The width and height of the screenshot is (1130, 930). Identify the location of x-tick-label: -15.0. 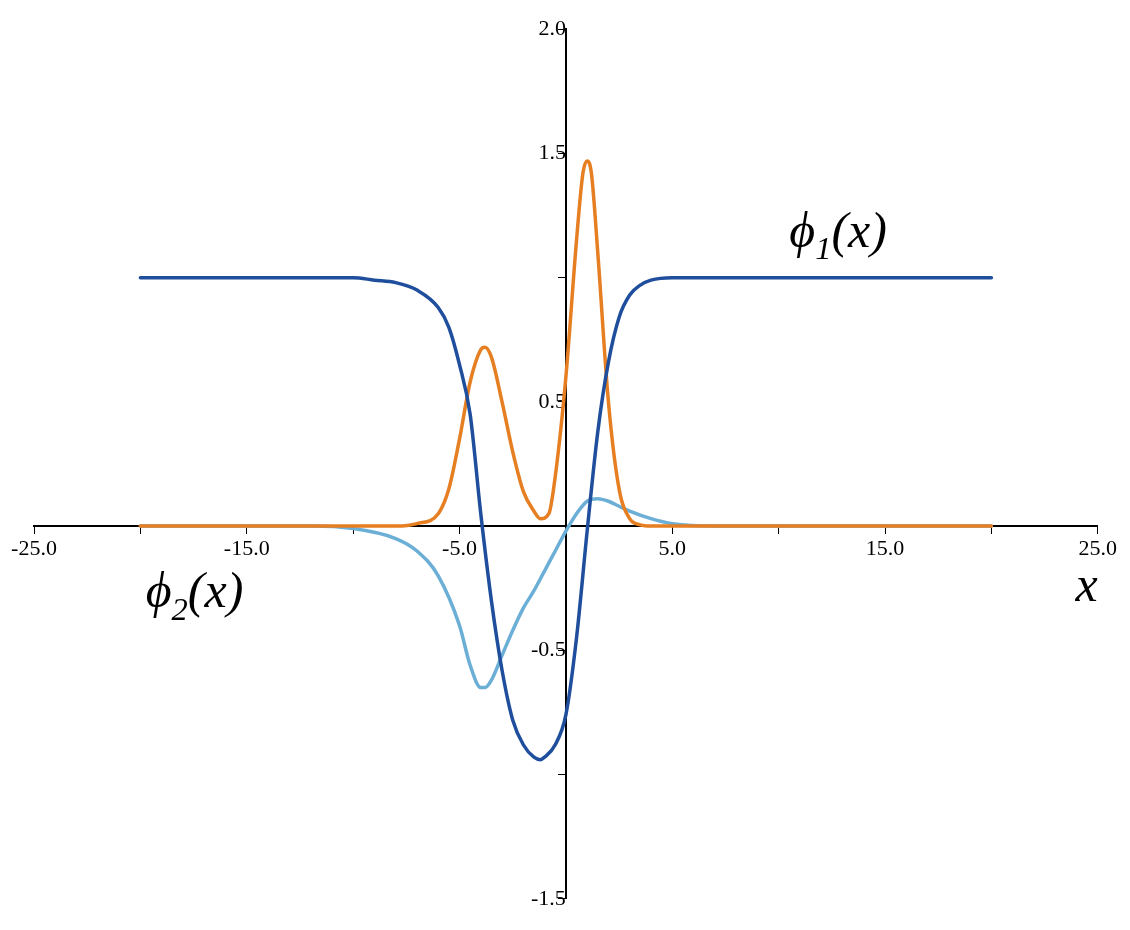
(246, 548).